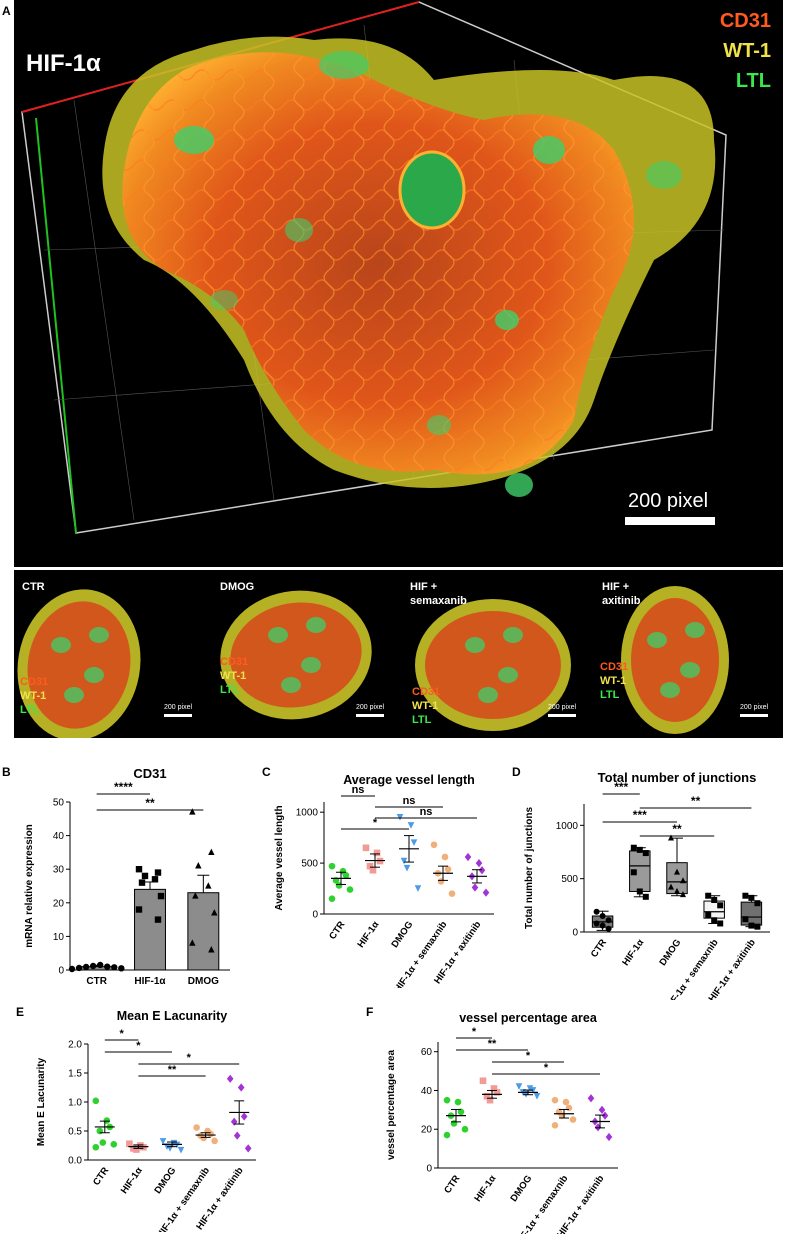 This screenshot has height=1240, width=785. I want to click on strip-cd31-layer, so click(675, 660).